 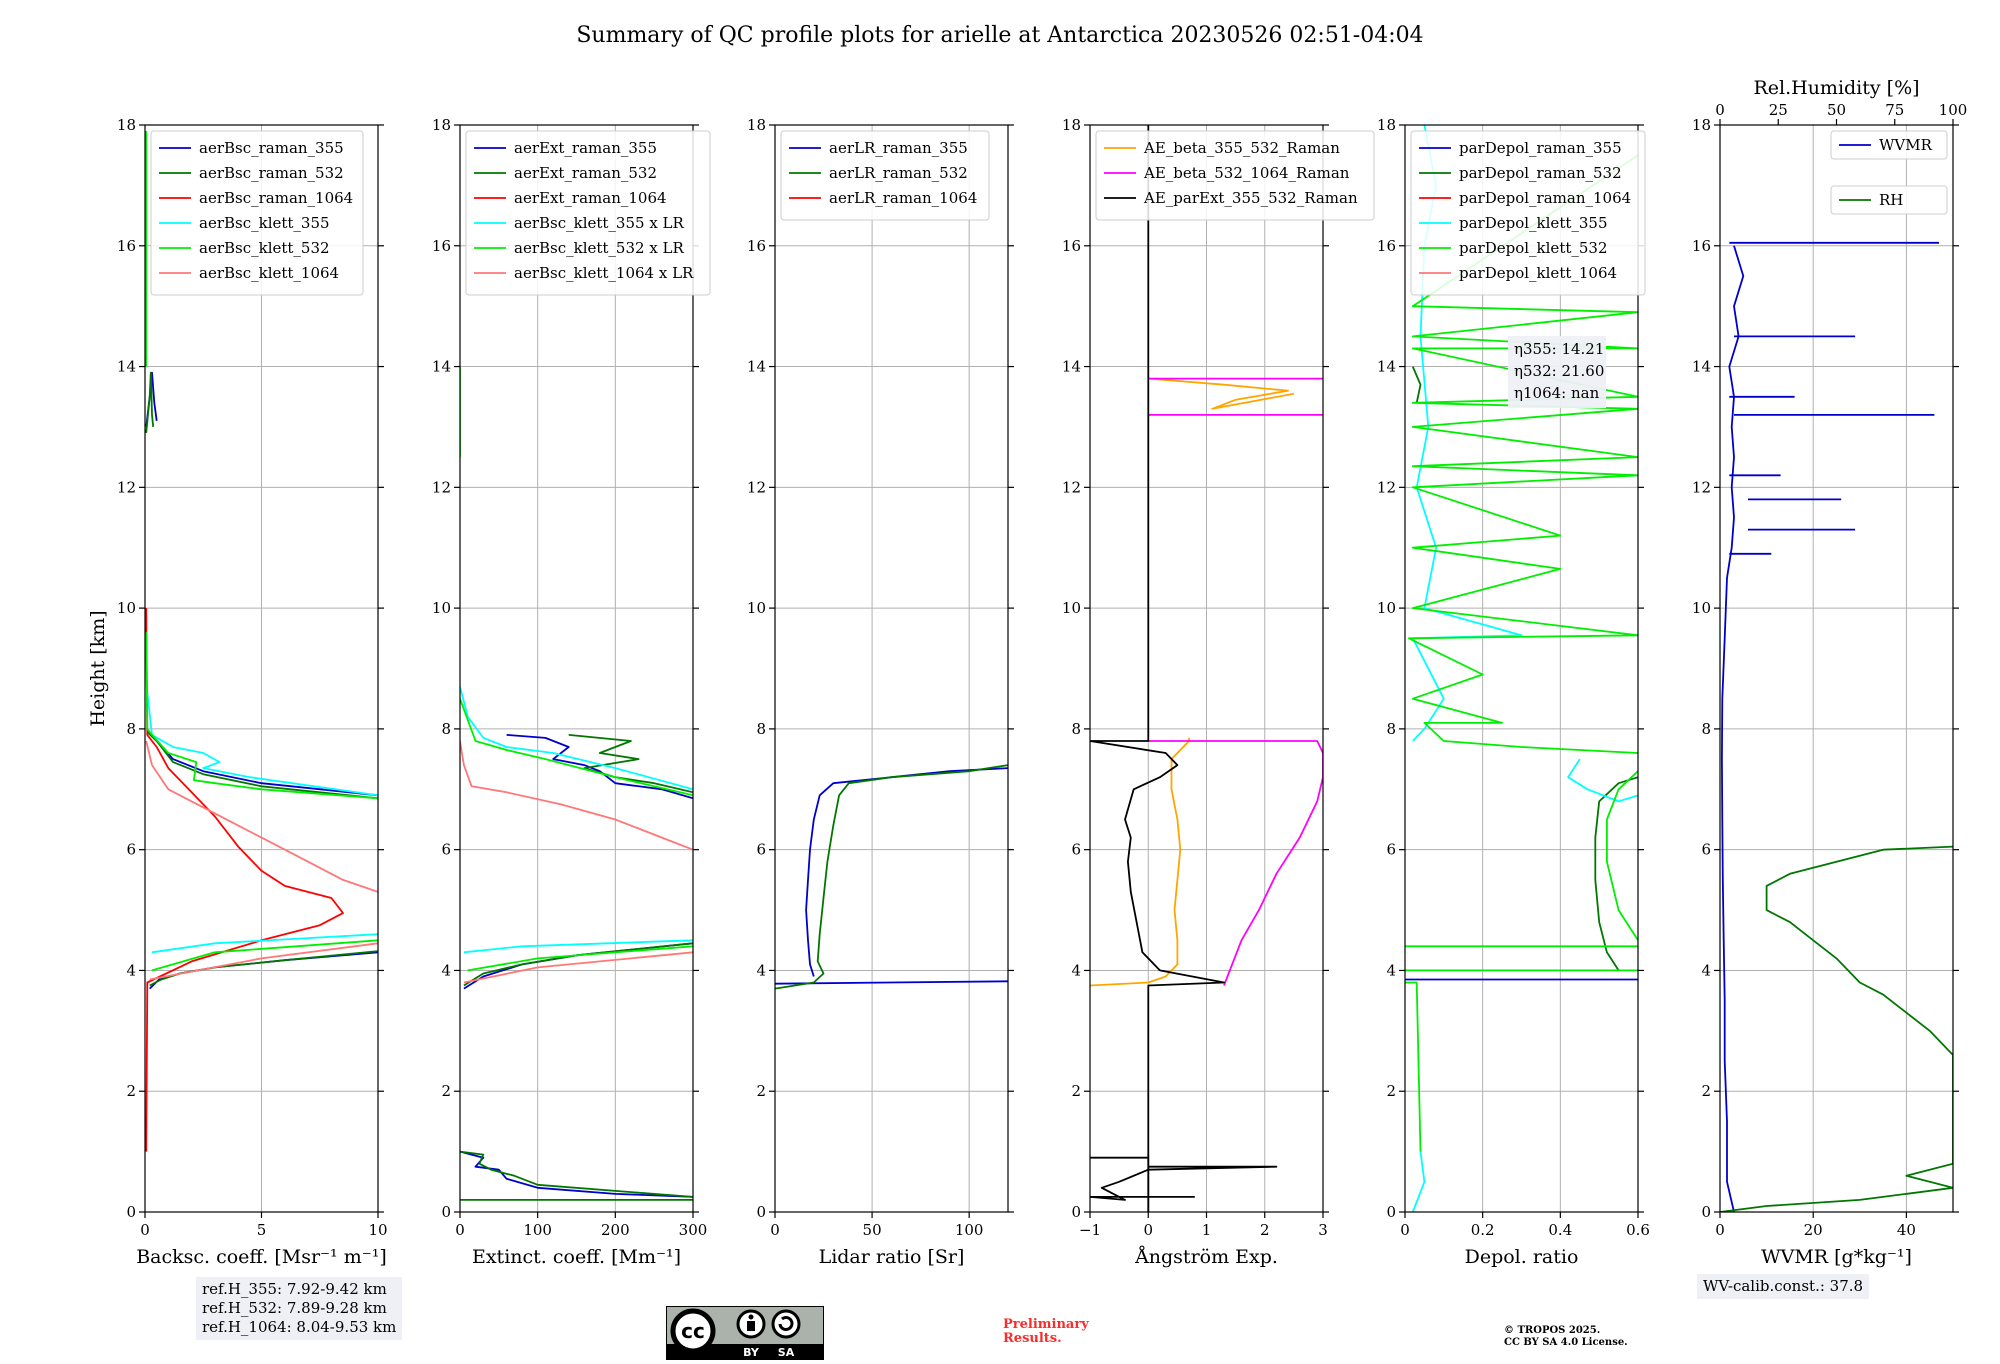 What do you see at coordinates (604, 273) in the screenshot?
I see `legend-label: aerBsc_klett_1064 x LR` at bounding box center [604, 273].